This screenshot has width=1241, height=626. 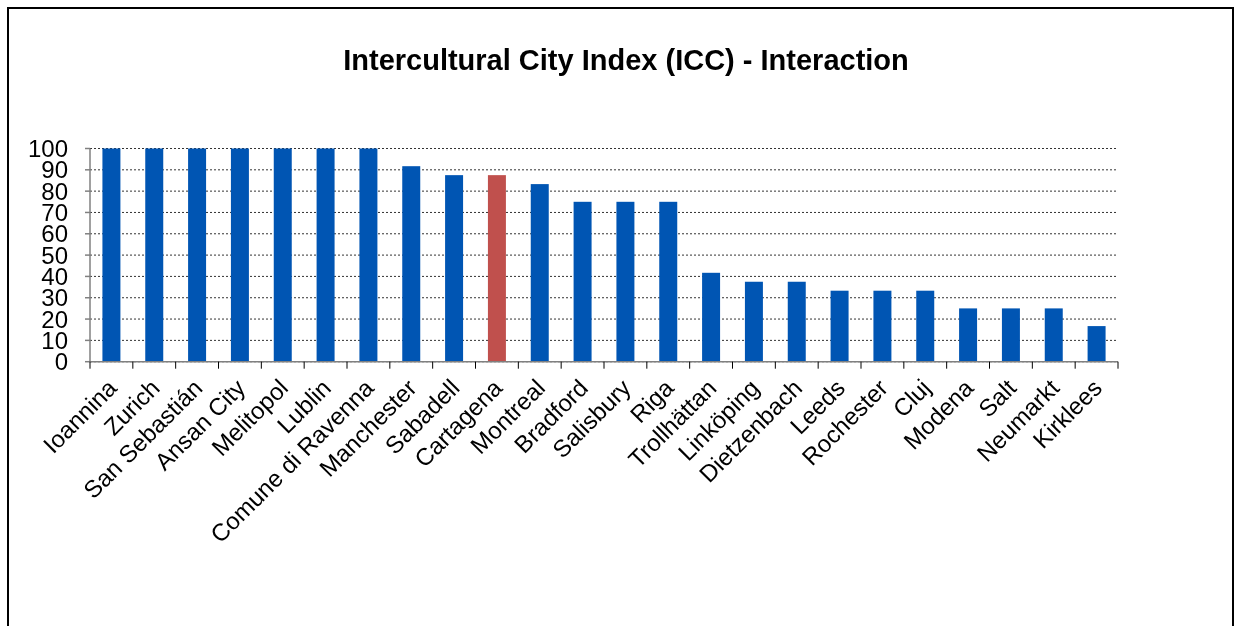 I want to click on y-tick-label: 0, so click(x=61, y=362).